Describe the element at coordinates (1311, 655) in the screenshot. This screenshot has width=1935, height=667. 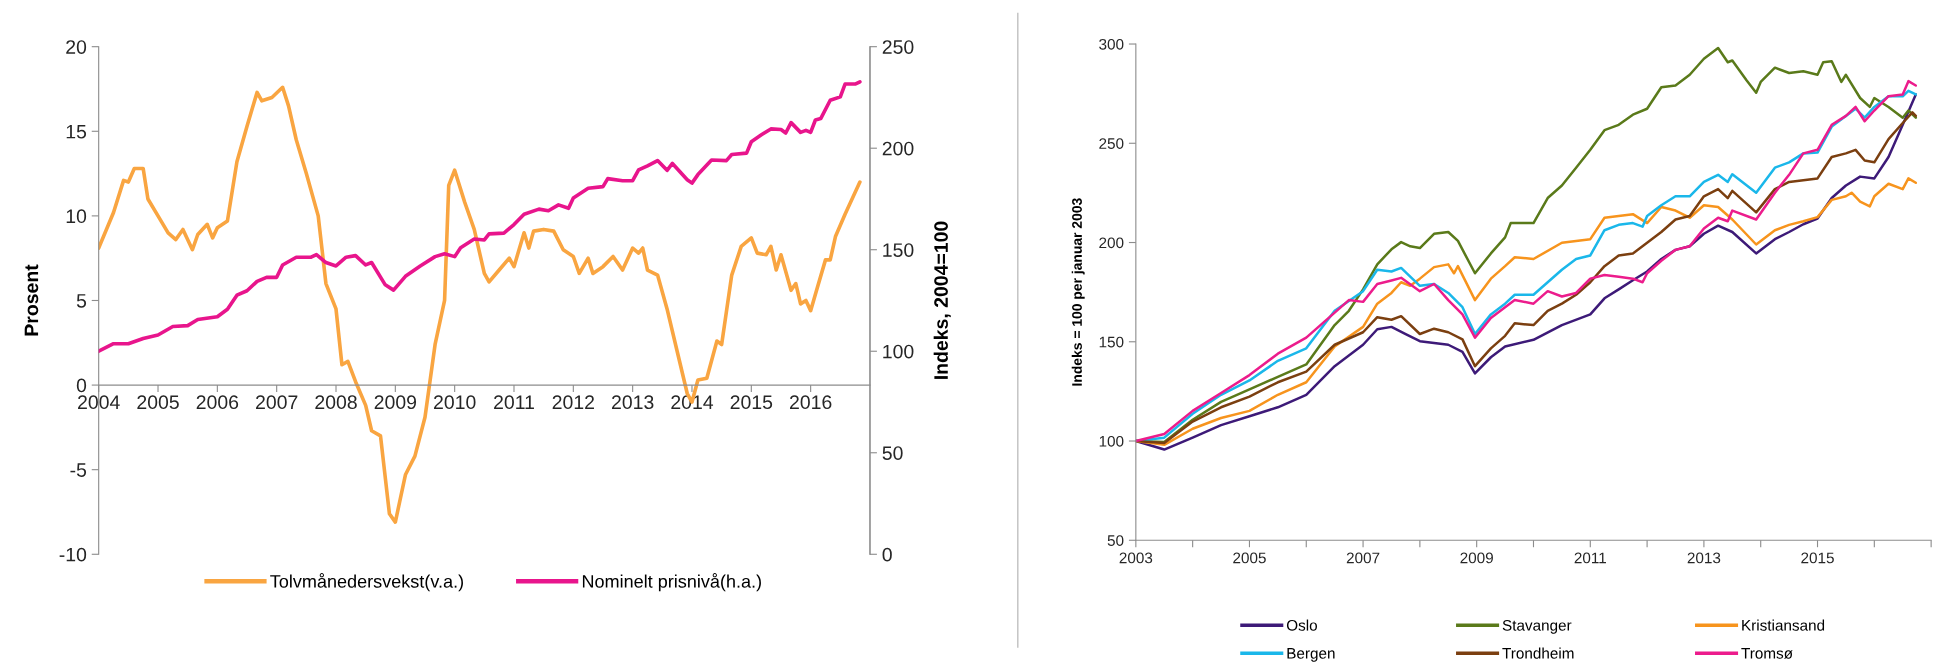
I see `legend-label: Bergen` at that location.